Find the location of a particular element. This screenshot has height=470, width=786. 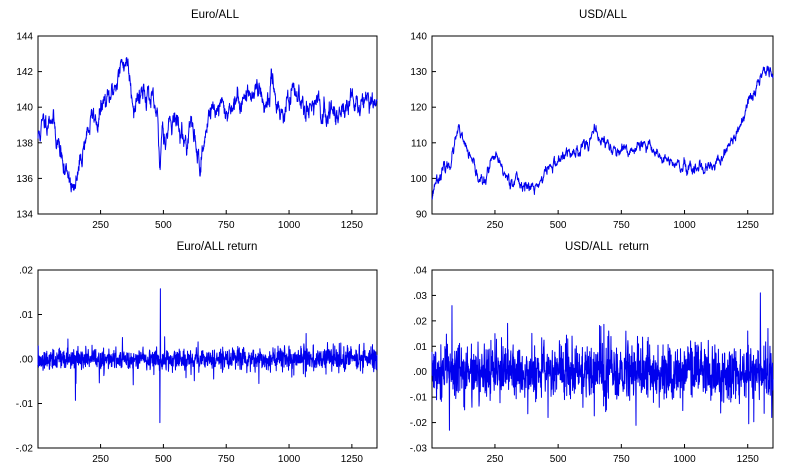

y-tick-label: 90 is located at coordinates (422, 215).